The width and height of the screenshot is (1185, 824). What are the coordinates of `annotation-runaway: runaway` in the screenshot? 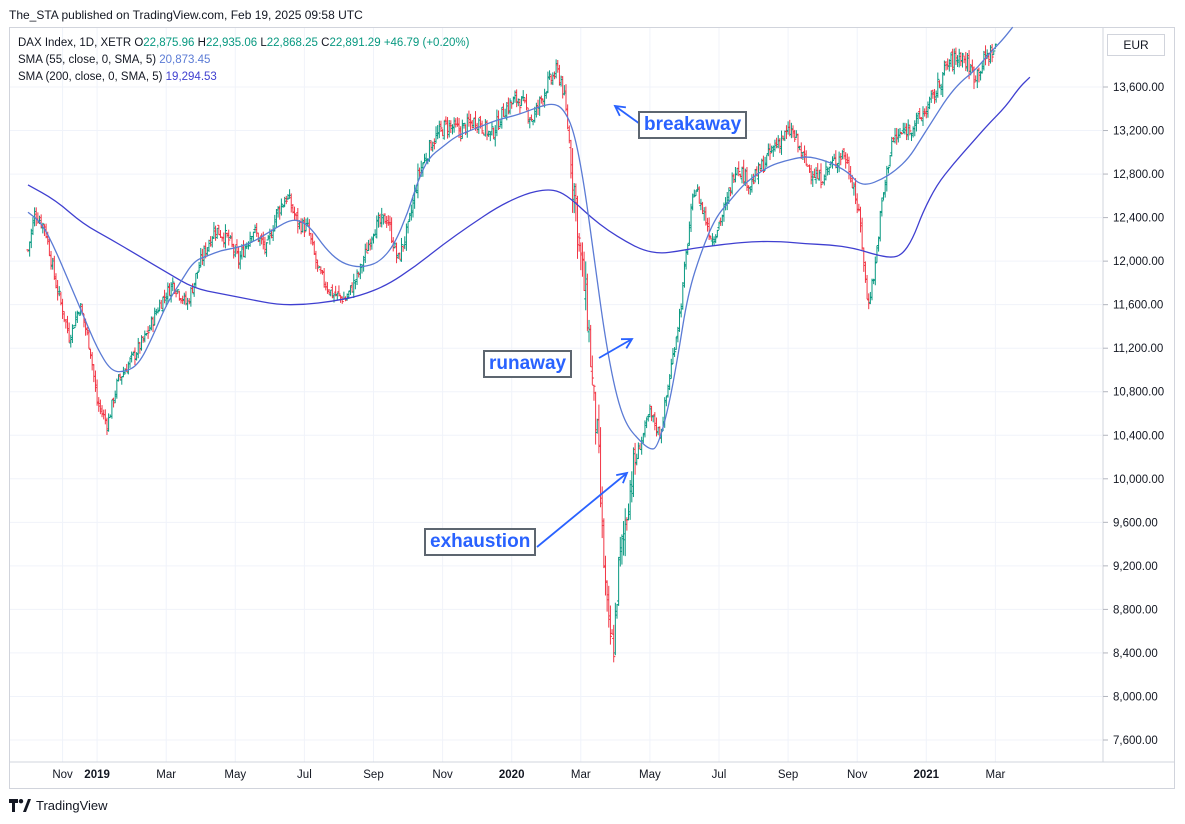 It's located at (528, 364).